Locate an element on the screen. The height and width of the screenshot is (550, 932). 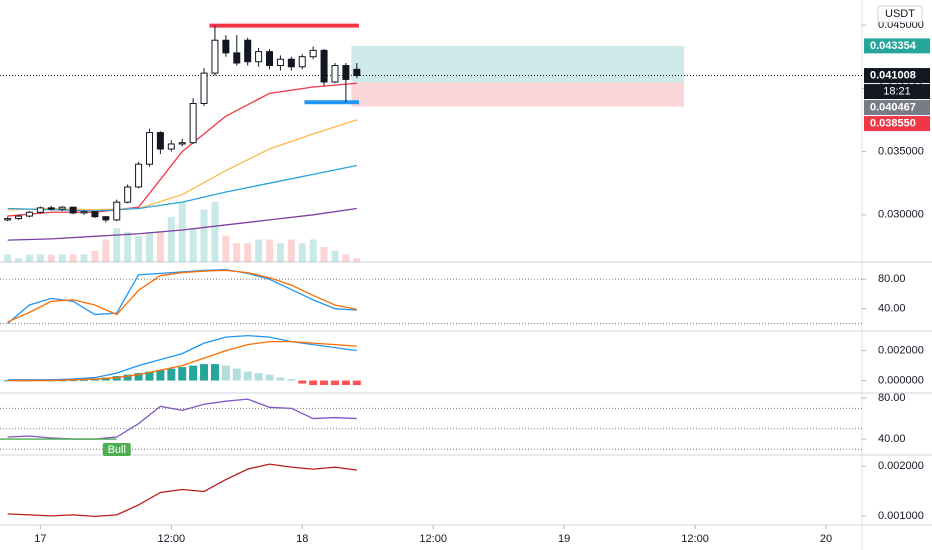
stop-zone is located at coordinates (518, 94).